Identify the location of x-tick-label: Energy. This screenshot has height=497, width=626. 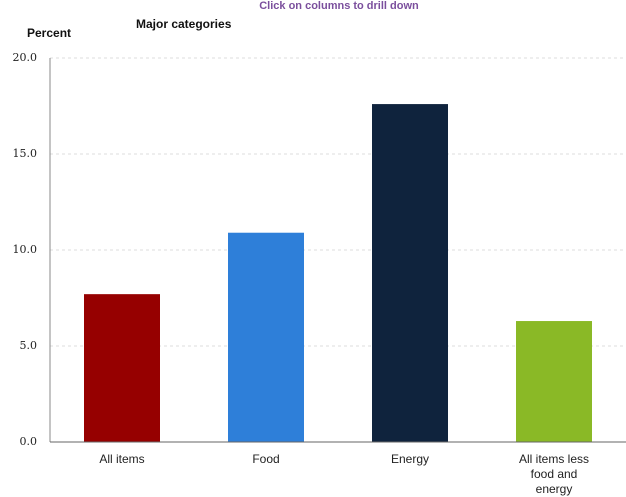
(410, 459).